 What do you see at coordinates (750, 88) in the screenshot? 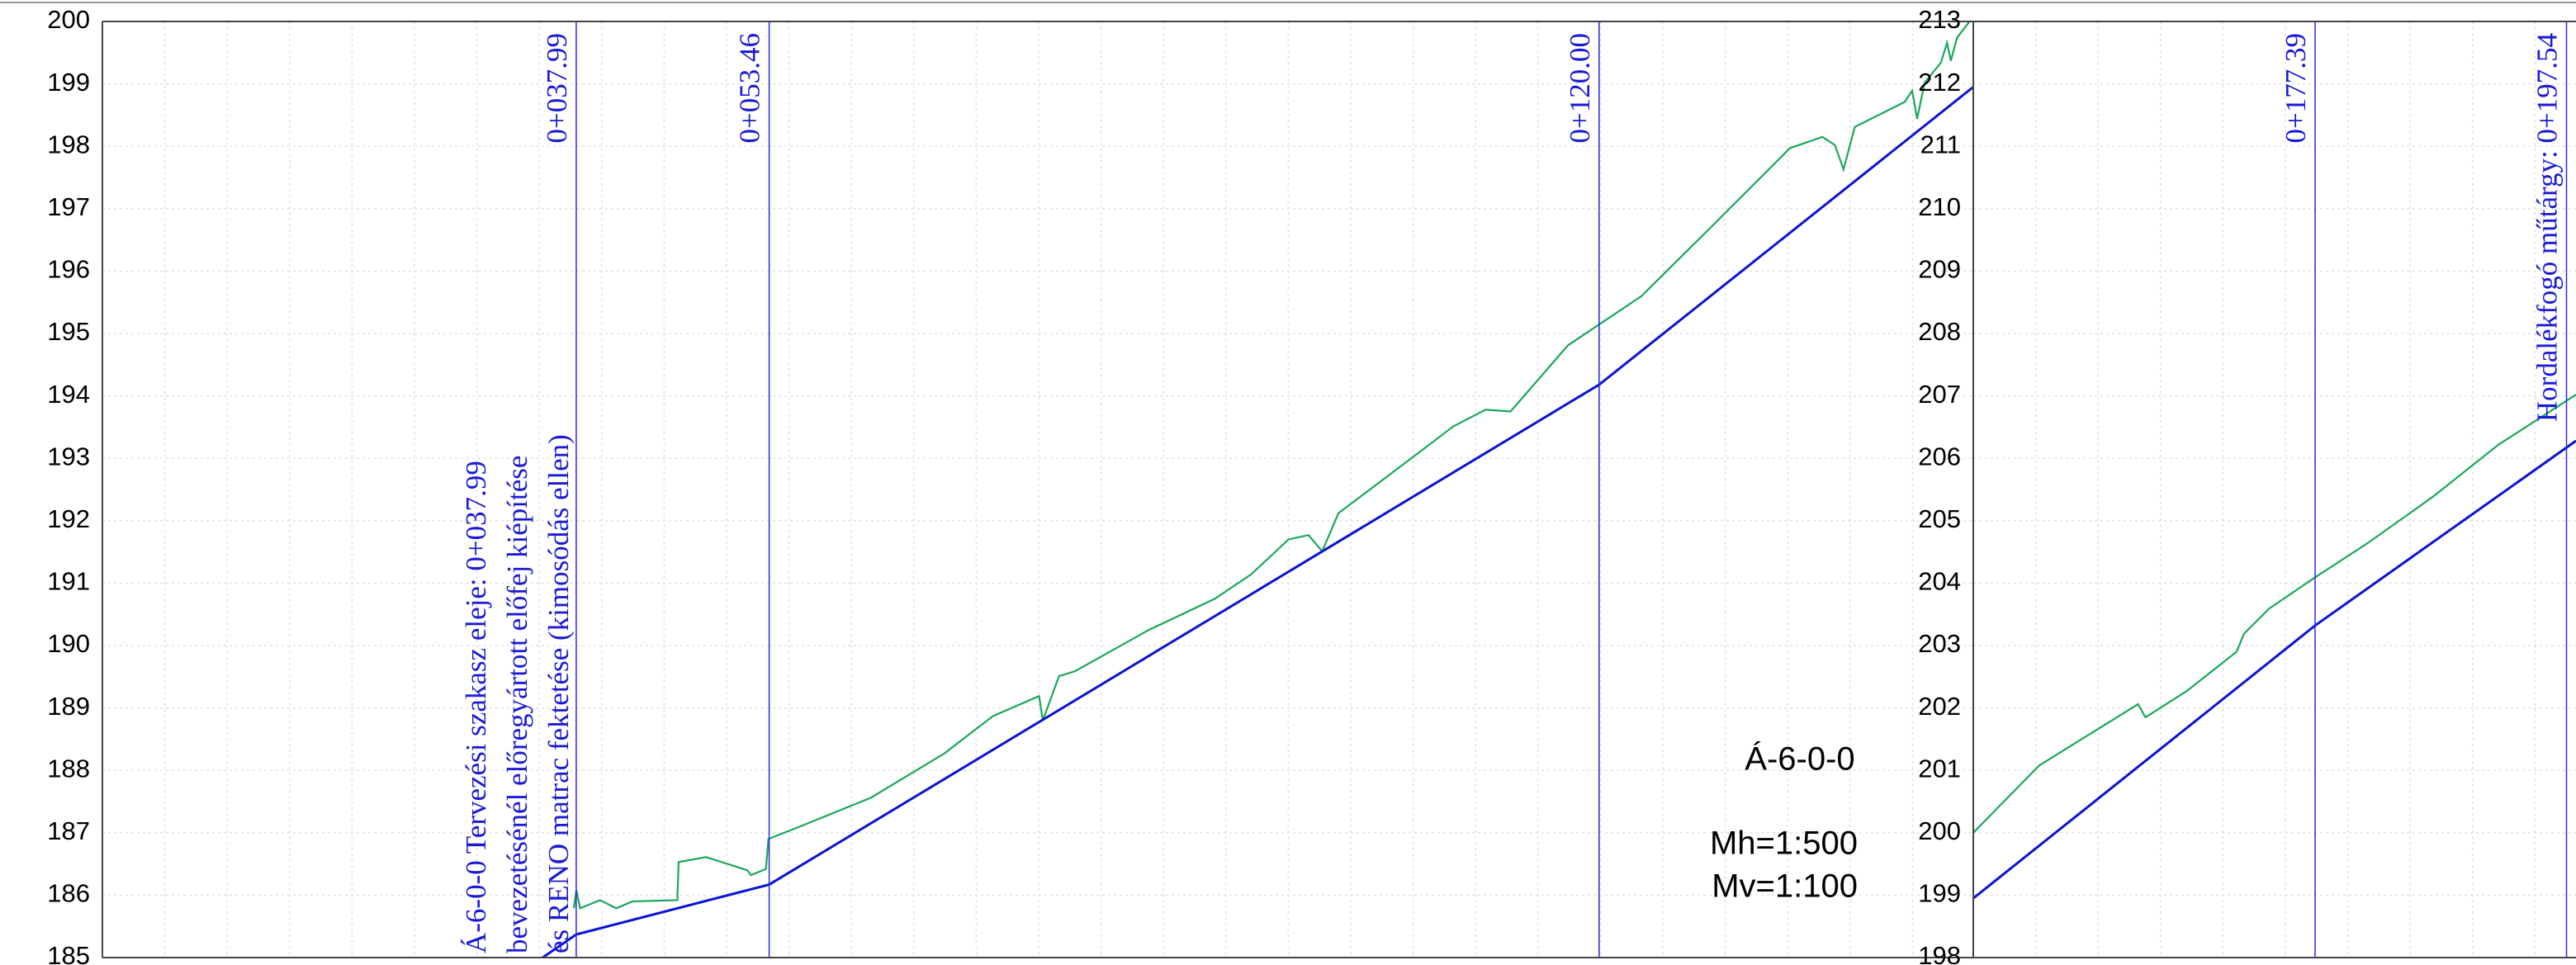
I see `station-label: 0+053.46` at bounding box center [750, 88].